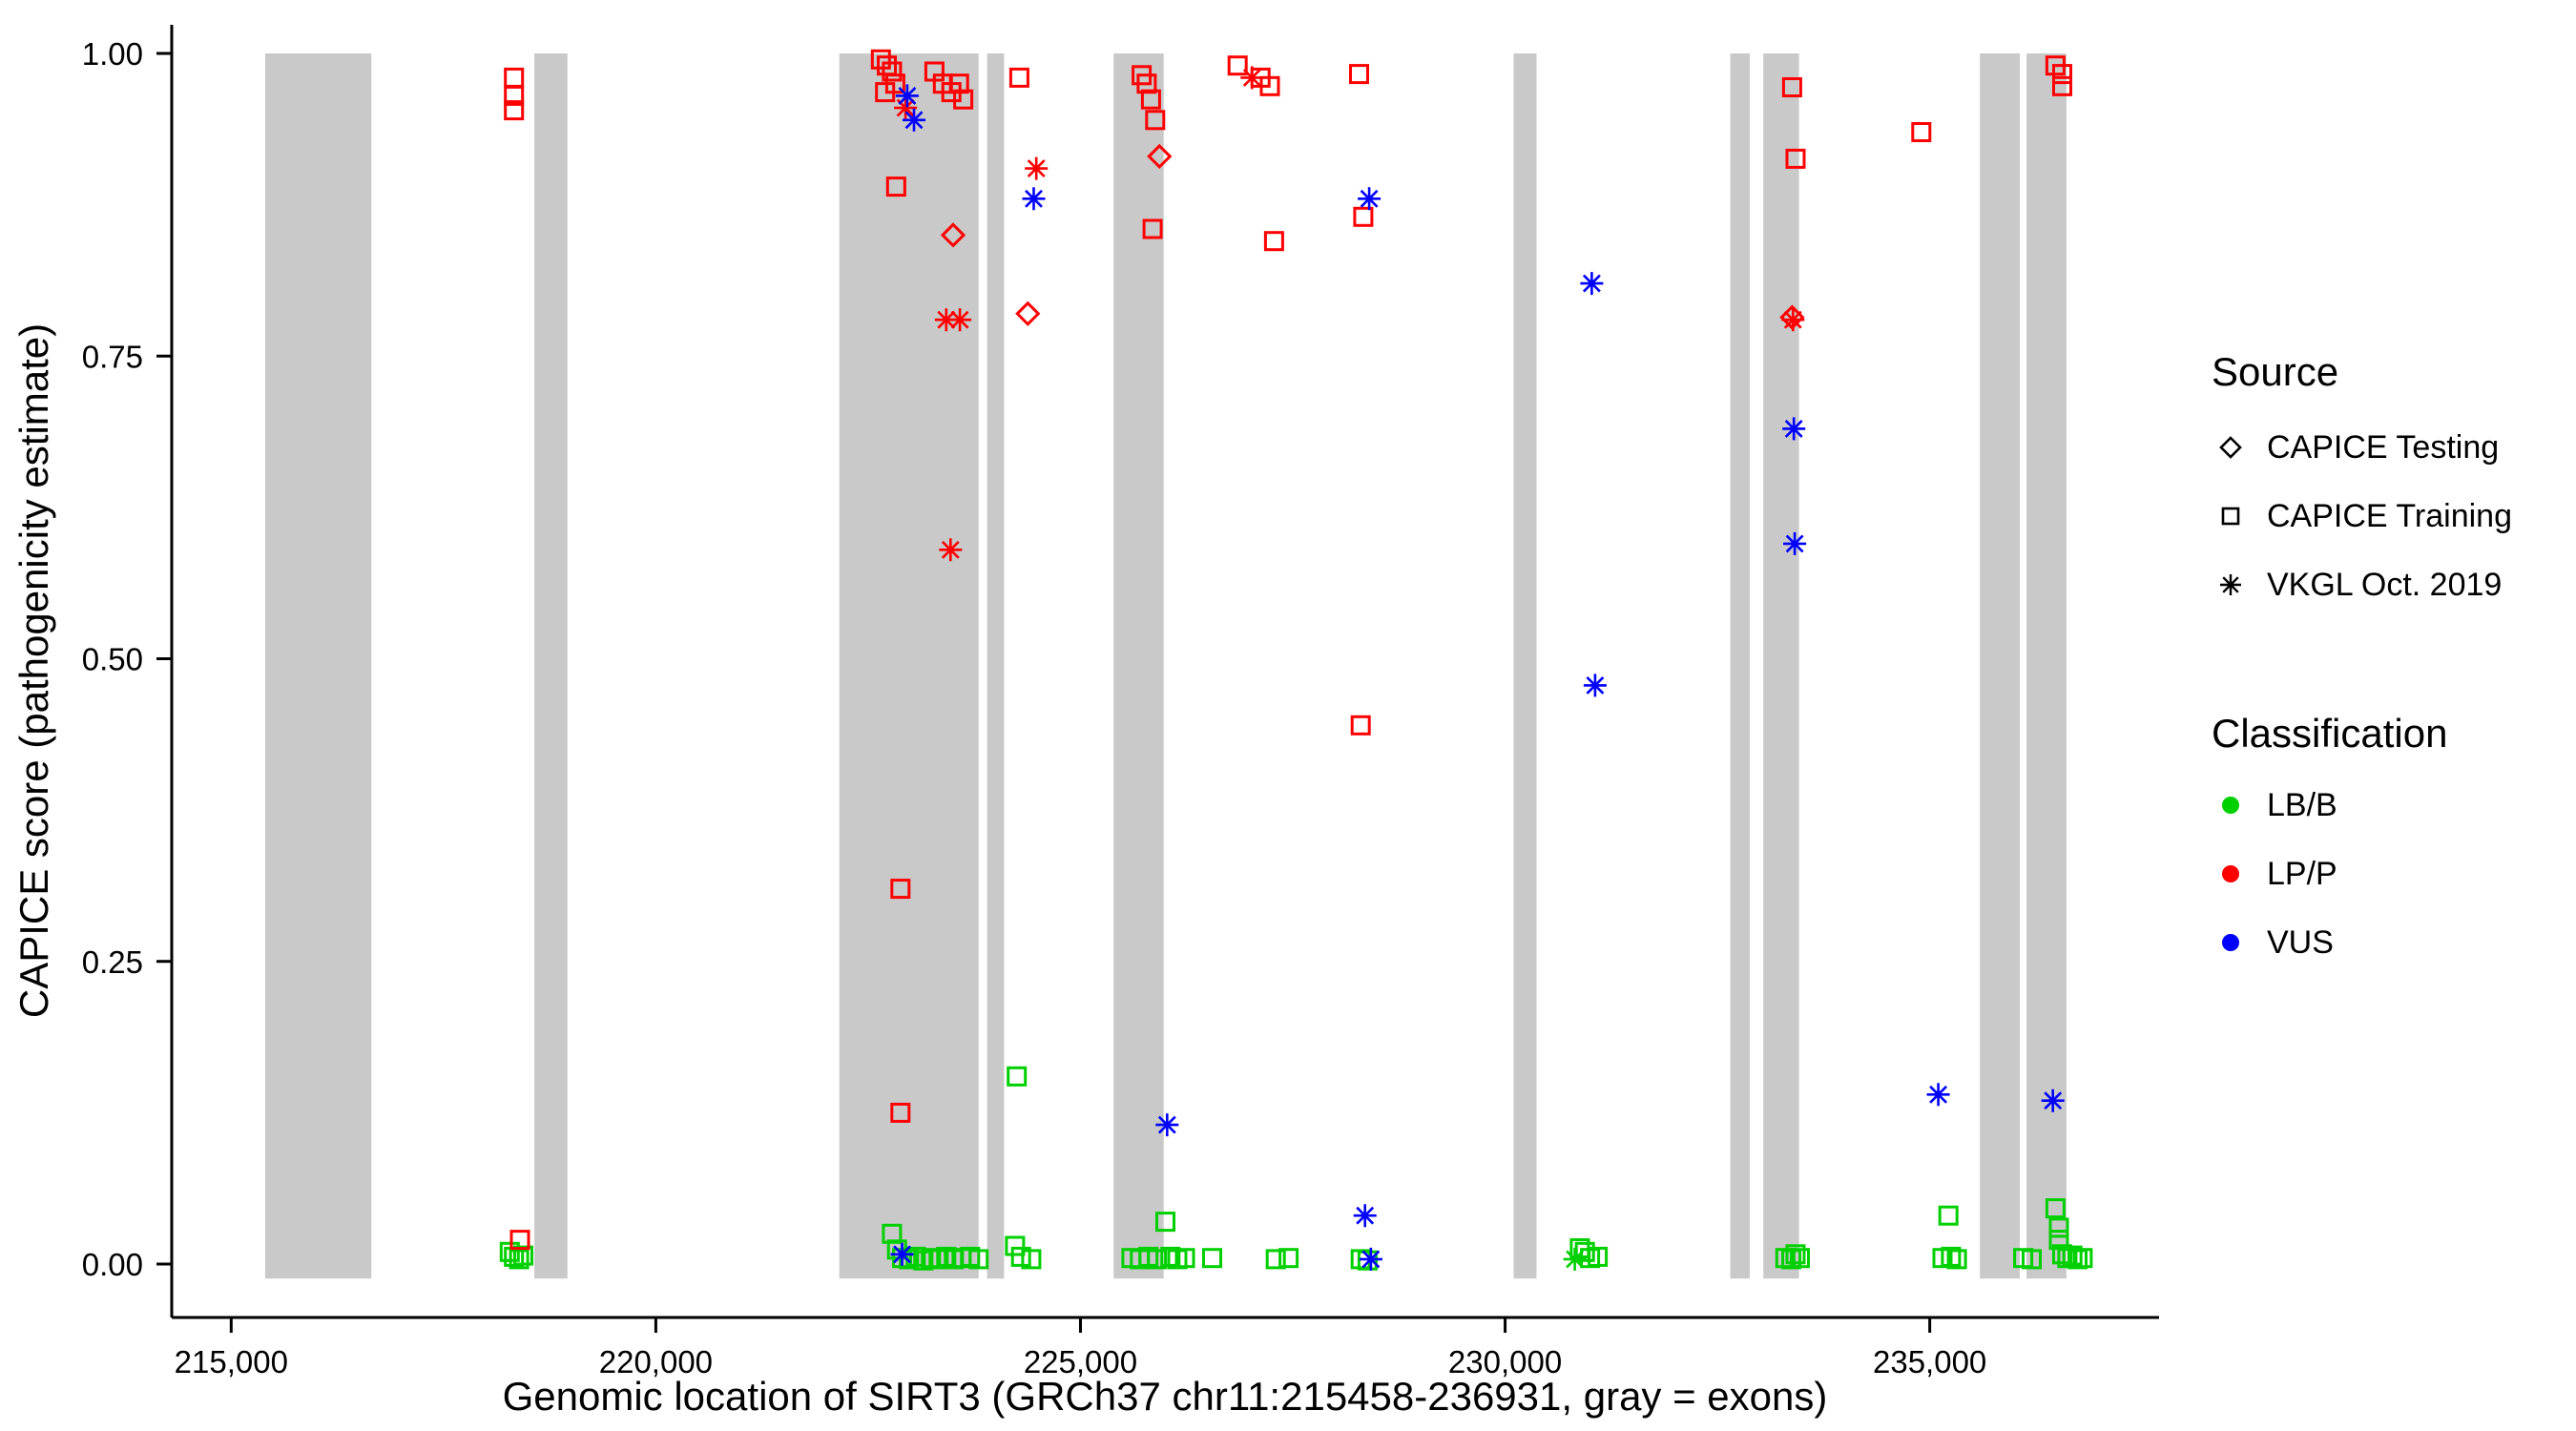  I want to click on asterisk-icon, so click(2230, 584).